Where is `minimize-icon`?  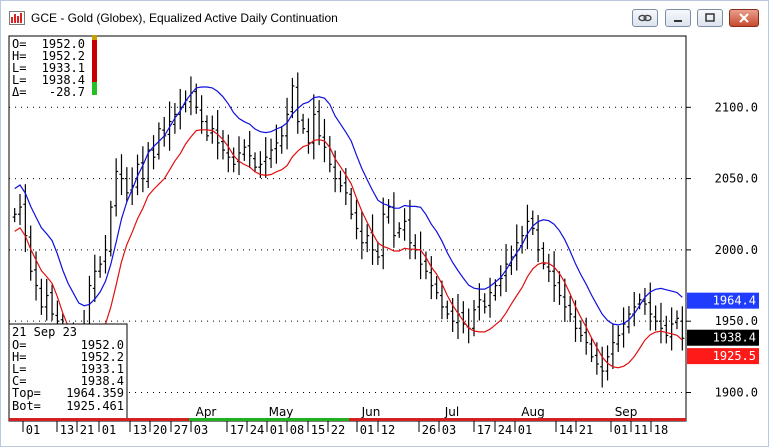
minimize-icon is located at coordinates (678, 21).